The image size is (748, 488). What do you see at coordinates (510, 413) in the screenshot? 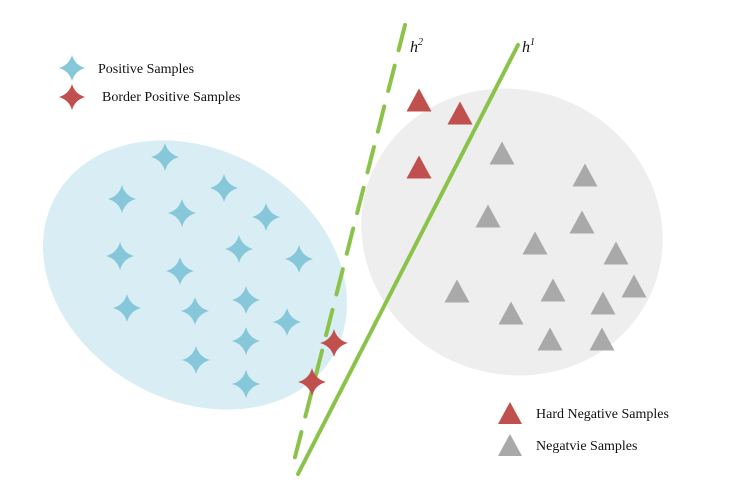
I see `legend-hard-negative-triangle-icon` at bounding box center [510, 413].